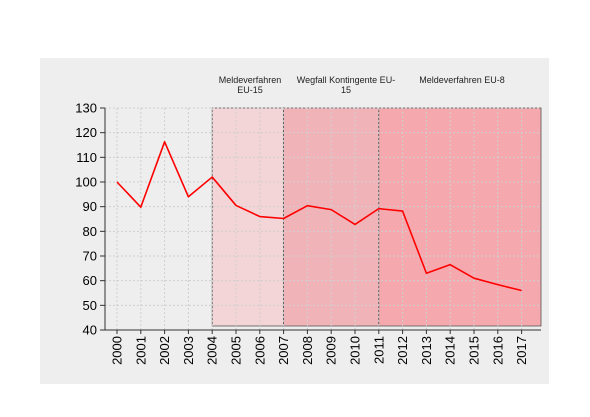 Image resolution: width=590 pixels, height=417 pixels. Describe the element at coordinates (521, 350) in the screenshot. I see `x-axis-tick-label: 2017` at that location.